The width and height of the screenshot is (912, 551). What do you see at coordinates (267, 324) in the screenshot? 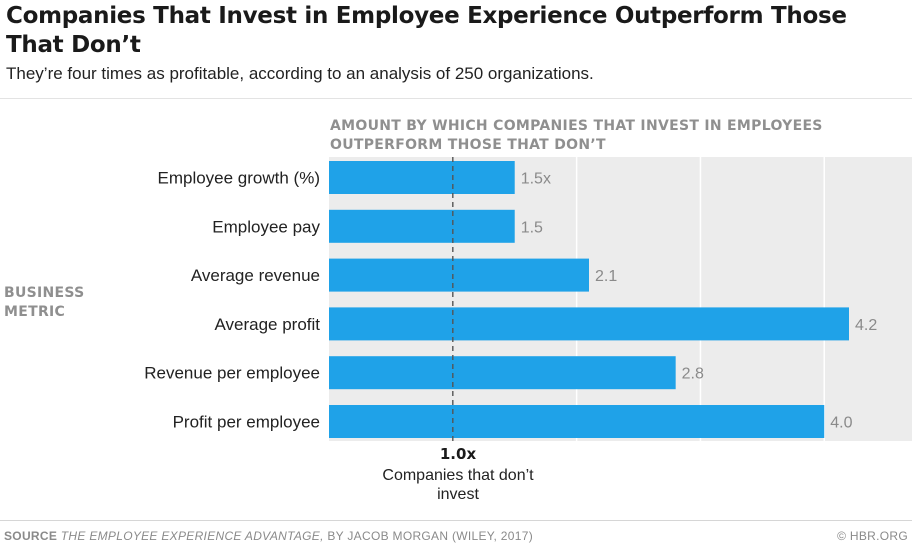
I see `category-label: Average profit` at bounding box center [267, 324].